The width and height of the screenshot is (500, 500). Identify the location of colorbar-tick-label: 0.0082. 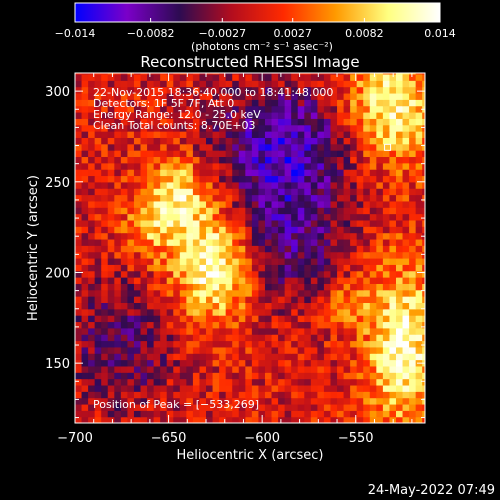
(364, 33).